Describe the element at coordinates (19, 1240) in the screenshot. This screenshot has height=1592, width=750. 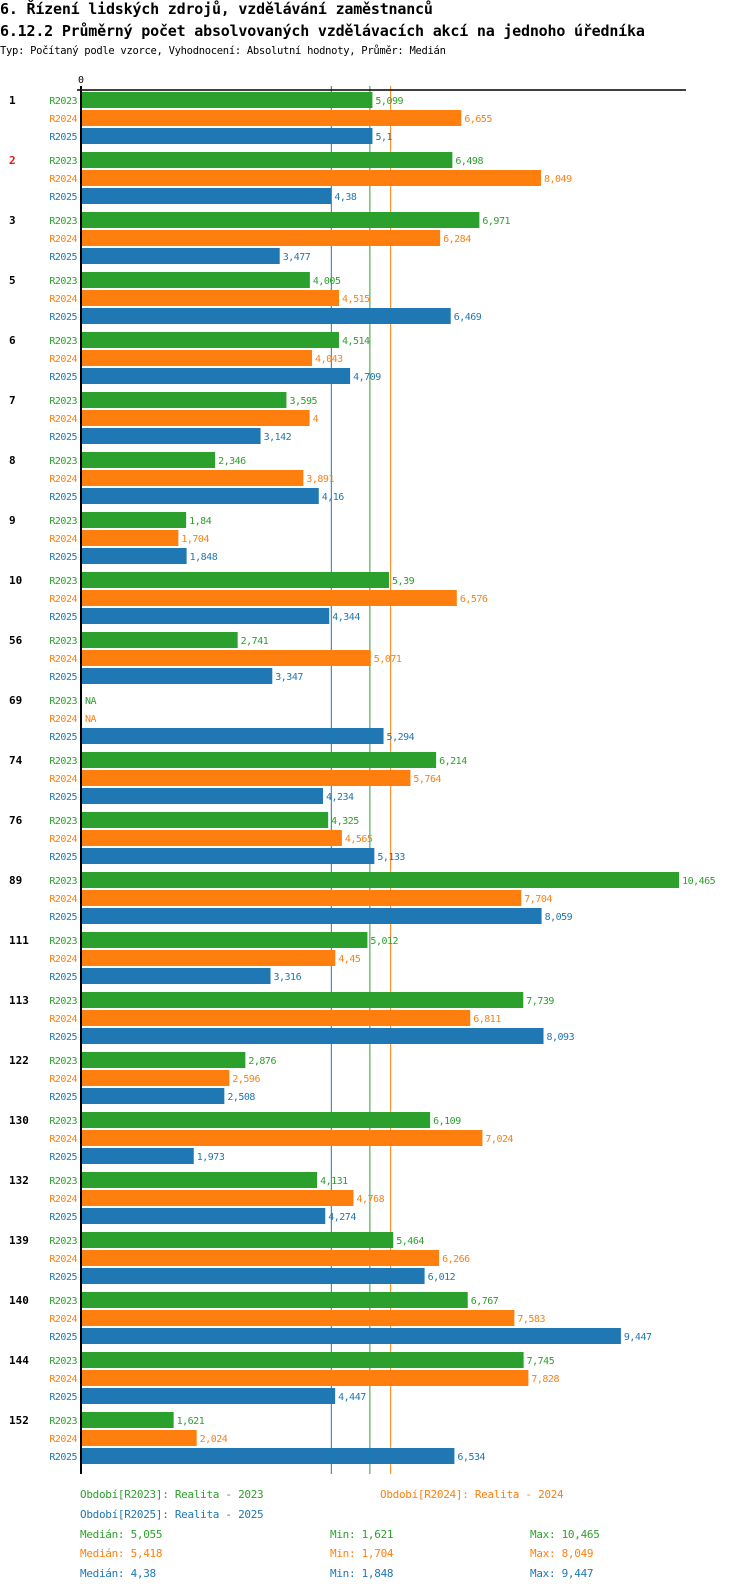
I see `category-label: 139` at that location.